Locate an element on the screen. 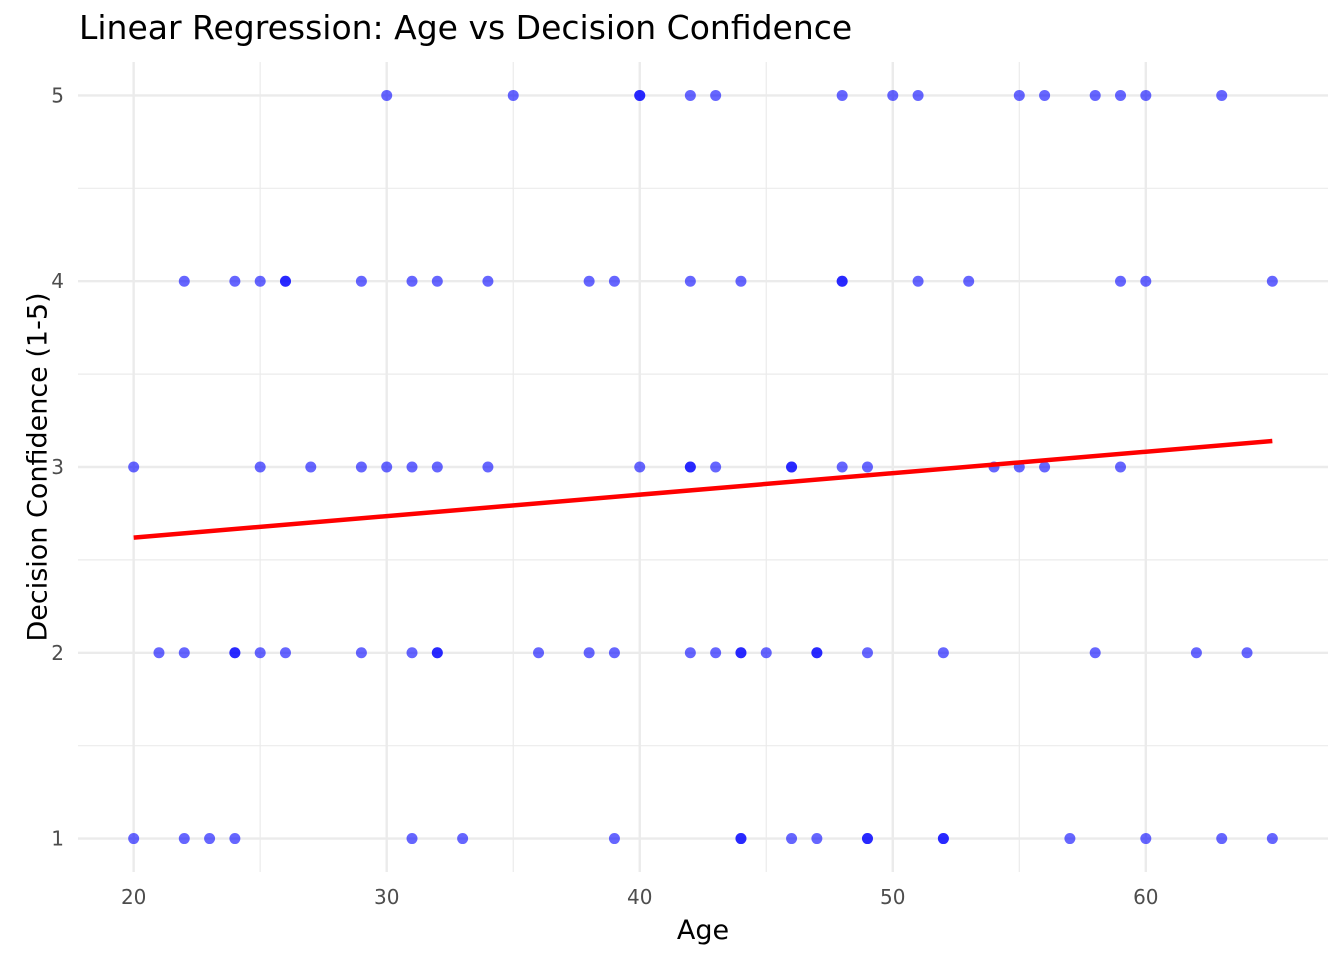 The width and height of the screenshot is (1344, 960). y-tick-label: 4 is located at coordinates (57, 281).